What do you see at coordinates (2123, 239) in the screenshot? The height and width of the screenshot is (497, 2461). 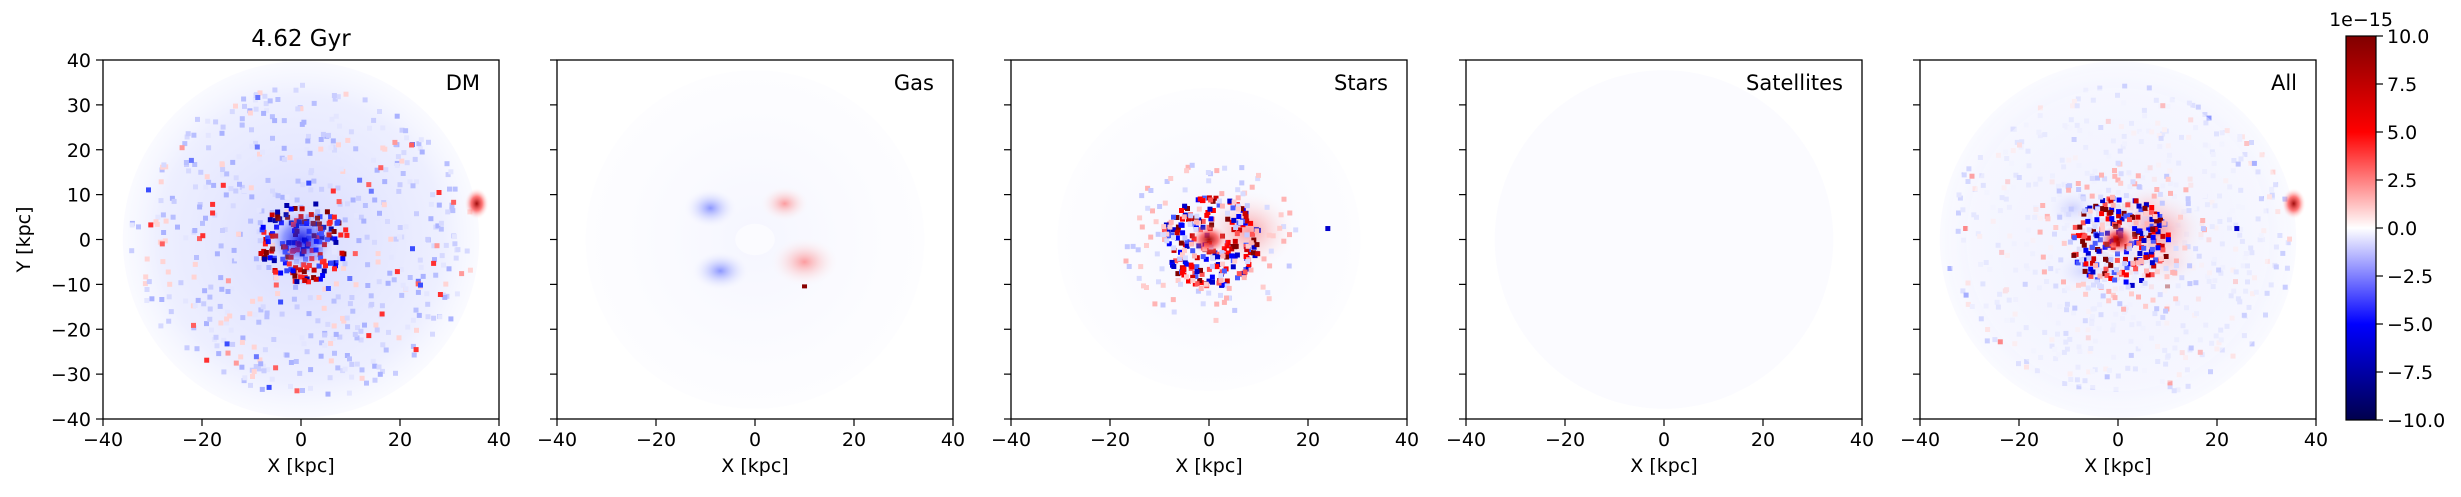 I see `heatmap-image` at bounding box center [2123, 239].